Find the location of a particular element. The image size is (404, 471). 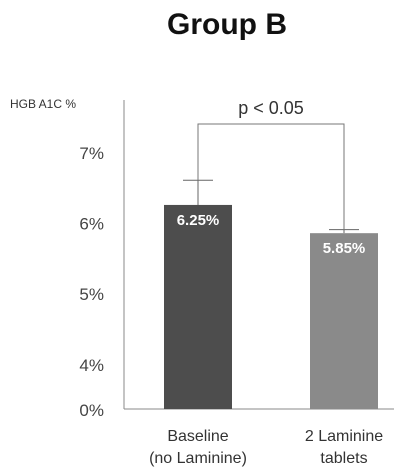

y-tick-label: 7% is located at coordinates (91, 153).